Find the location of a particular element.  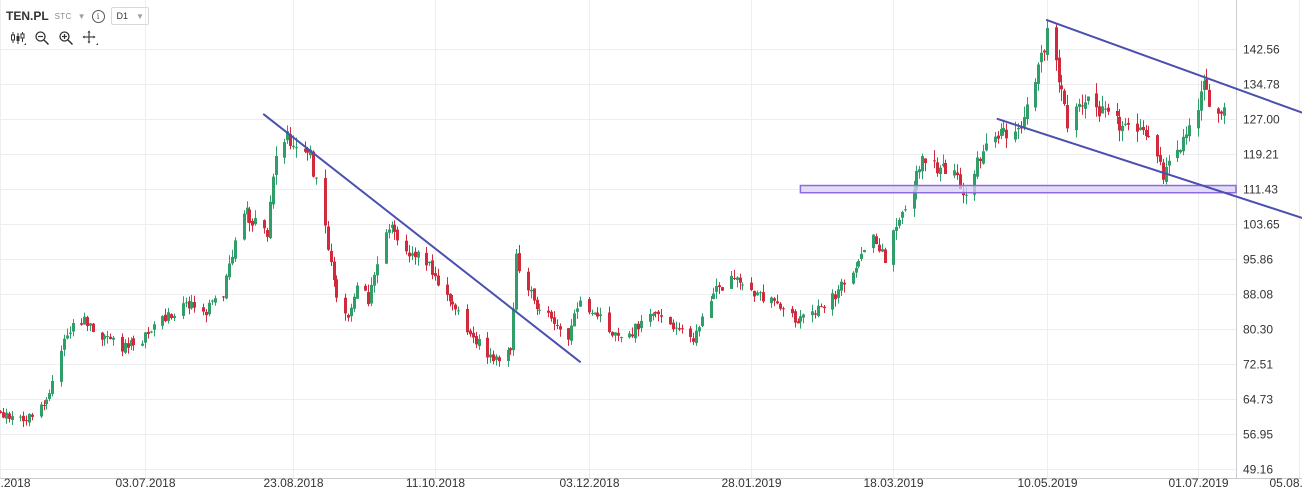

zoom-out-icon is located at coordinates (42, 38).